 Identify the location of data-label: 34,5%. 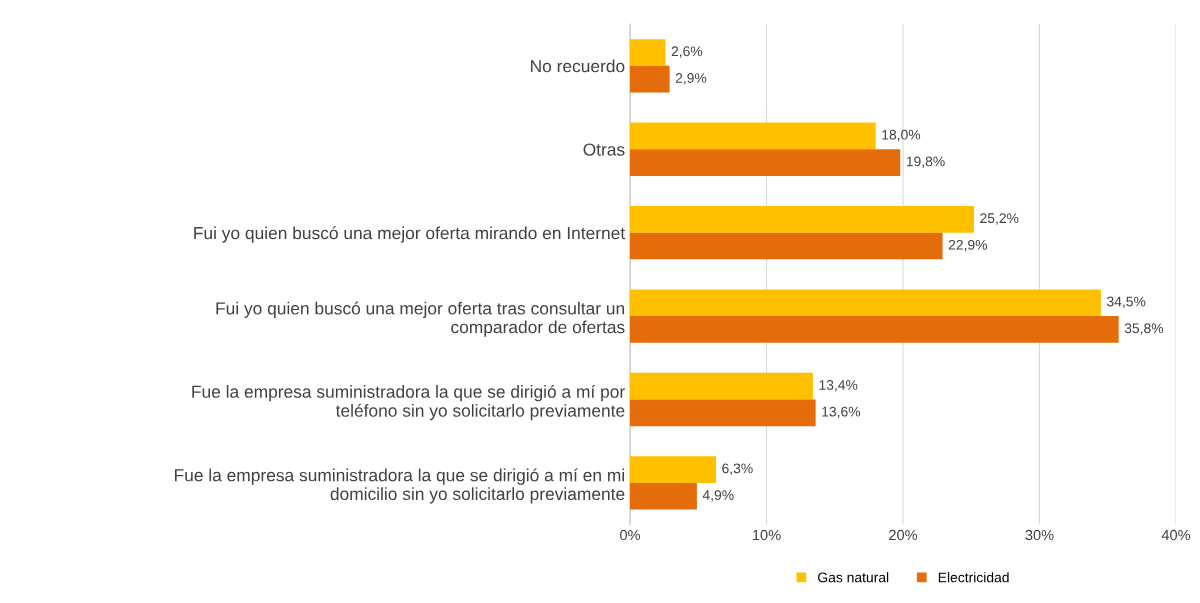
(1126, 302).